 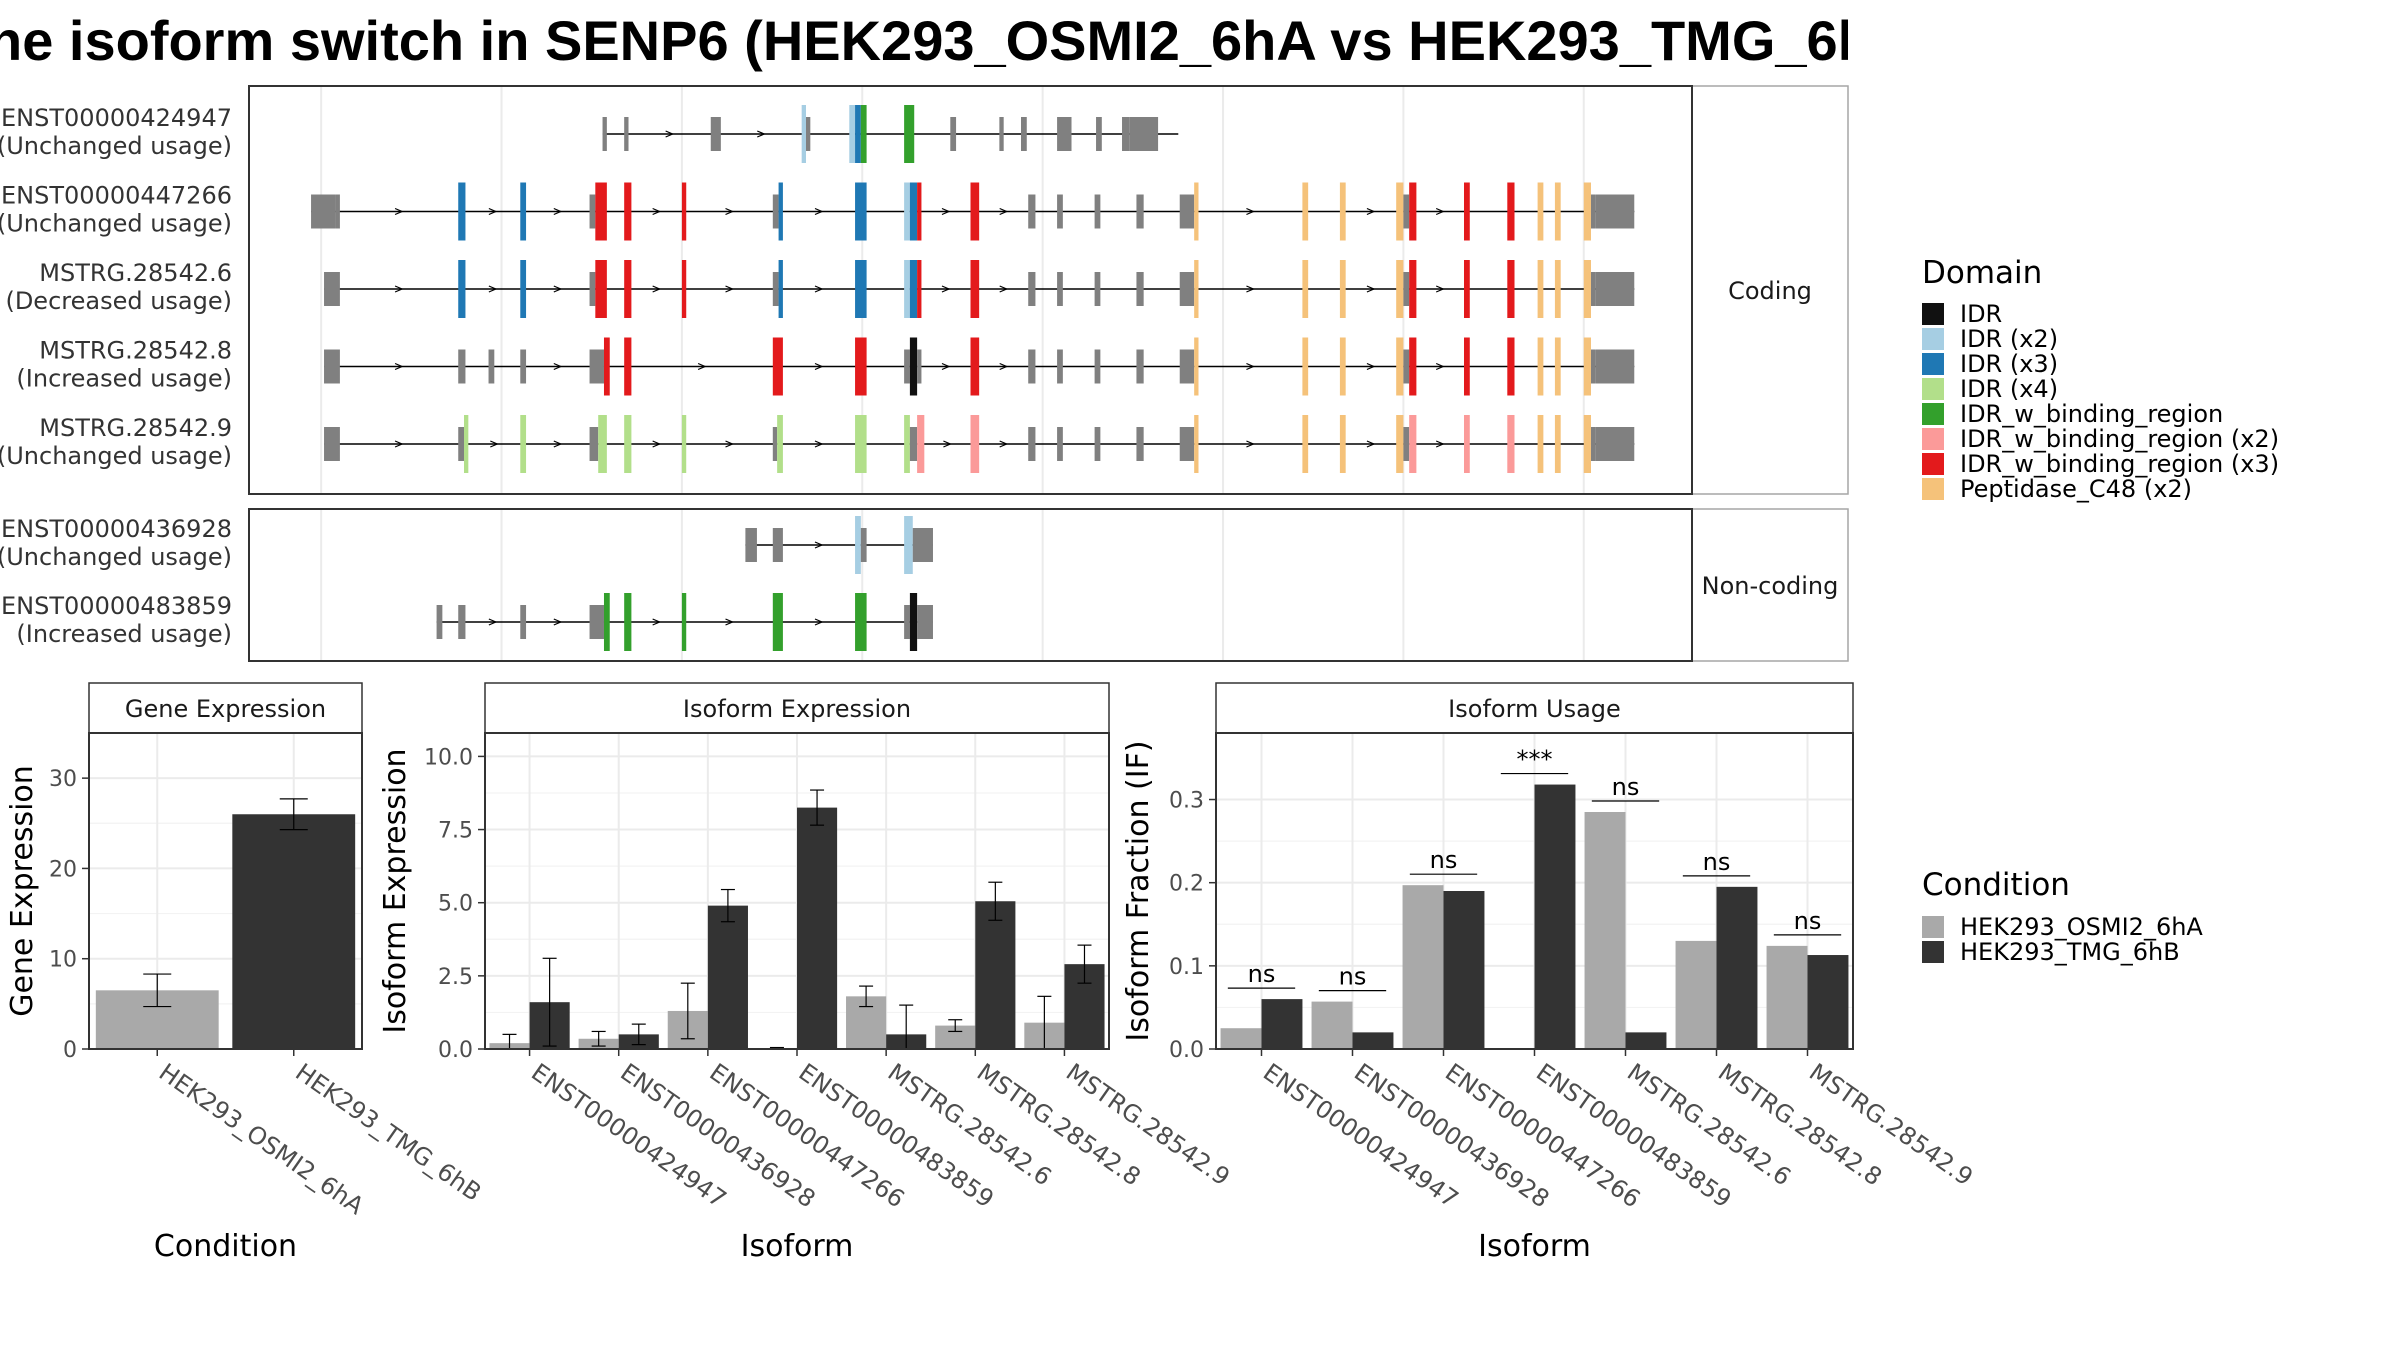 I want to click on condition-legend-label: HEK293_TMG_6hB, so click(x=2070, y=952).